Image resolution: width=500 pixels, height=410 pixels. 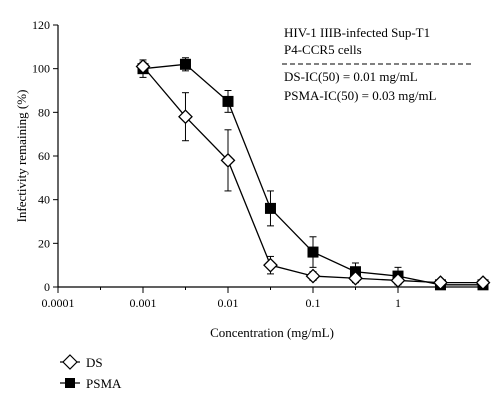 What do you see at coordinates (47, 287) in the screenshot?
I see `y-tick-label: 0` at bounding box center [47, 287].